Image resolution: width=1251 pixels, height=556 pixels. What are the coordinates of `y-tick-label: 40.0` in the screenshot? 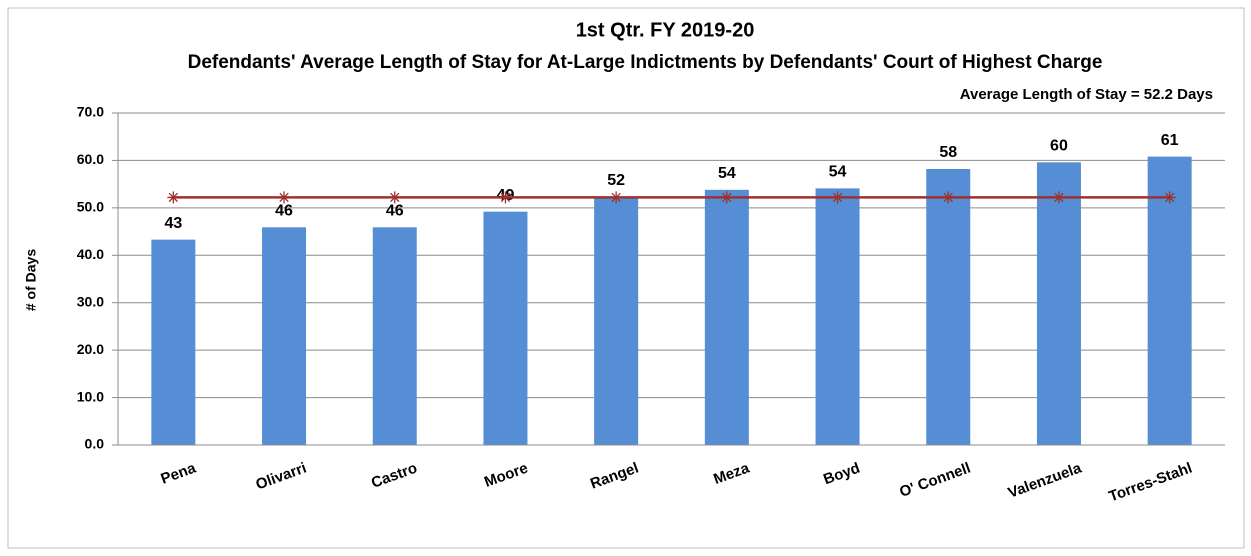 It's located at (90, 254).